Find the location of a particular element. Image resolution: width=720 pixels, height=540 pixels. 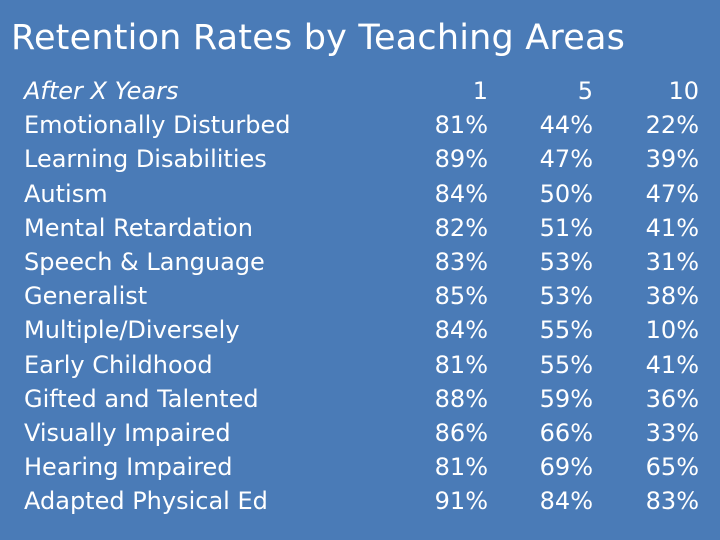

table-header-row: After X Years 1 5 10 is located at coordinates (364, 91).